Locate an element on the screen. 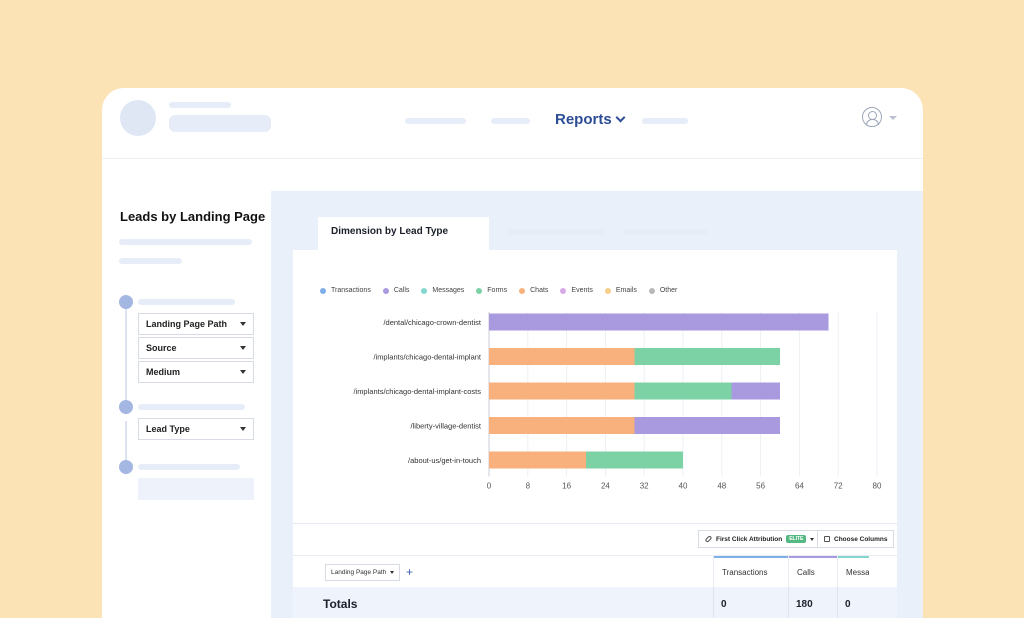  tab-dimension-by-lead-type: Dimension by Lead Type is located at coordinates (403, 234).